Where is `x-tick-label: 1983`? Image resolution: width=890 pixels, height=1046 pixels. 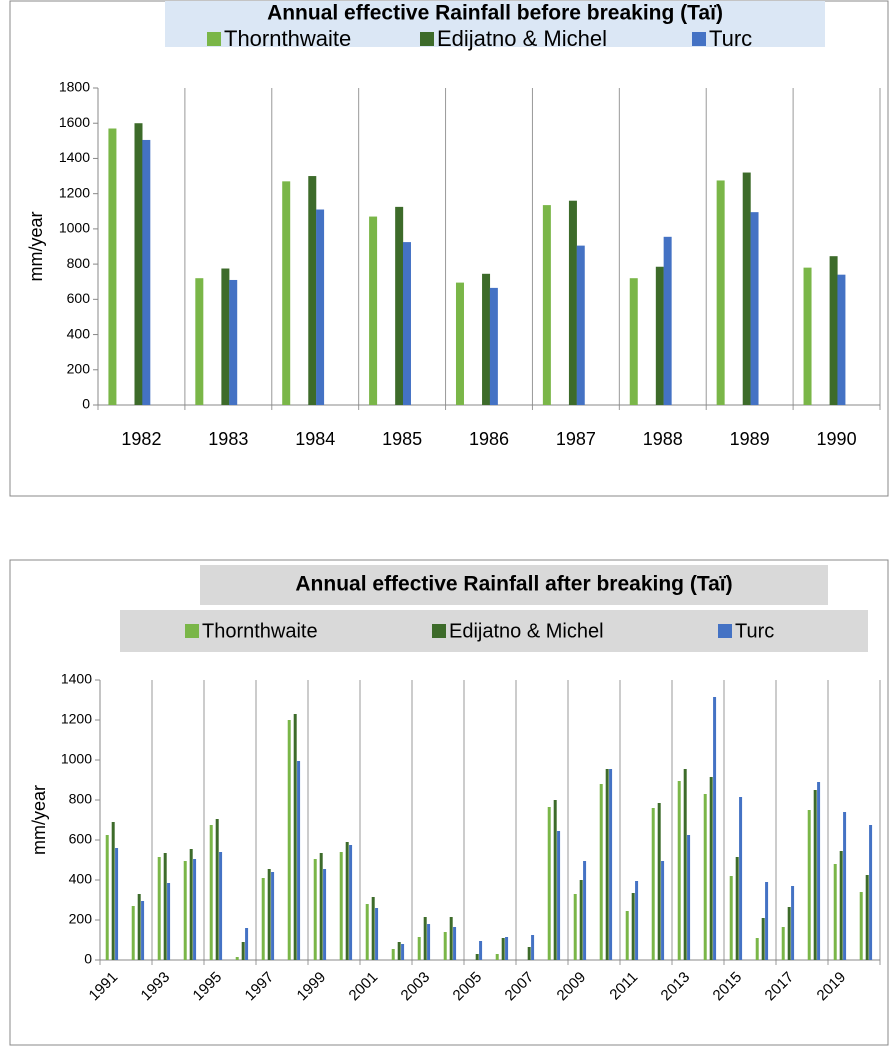 x-tick-label: 1983 is located at coordinates (228, 439).